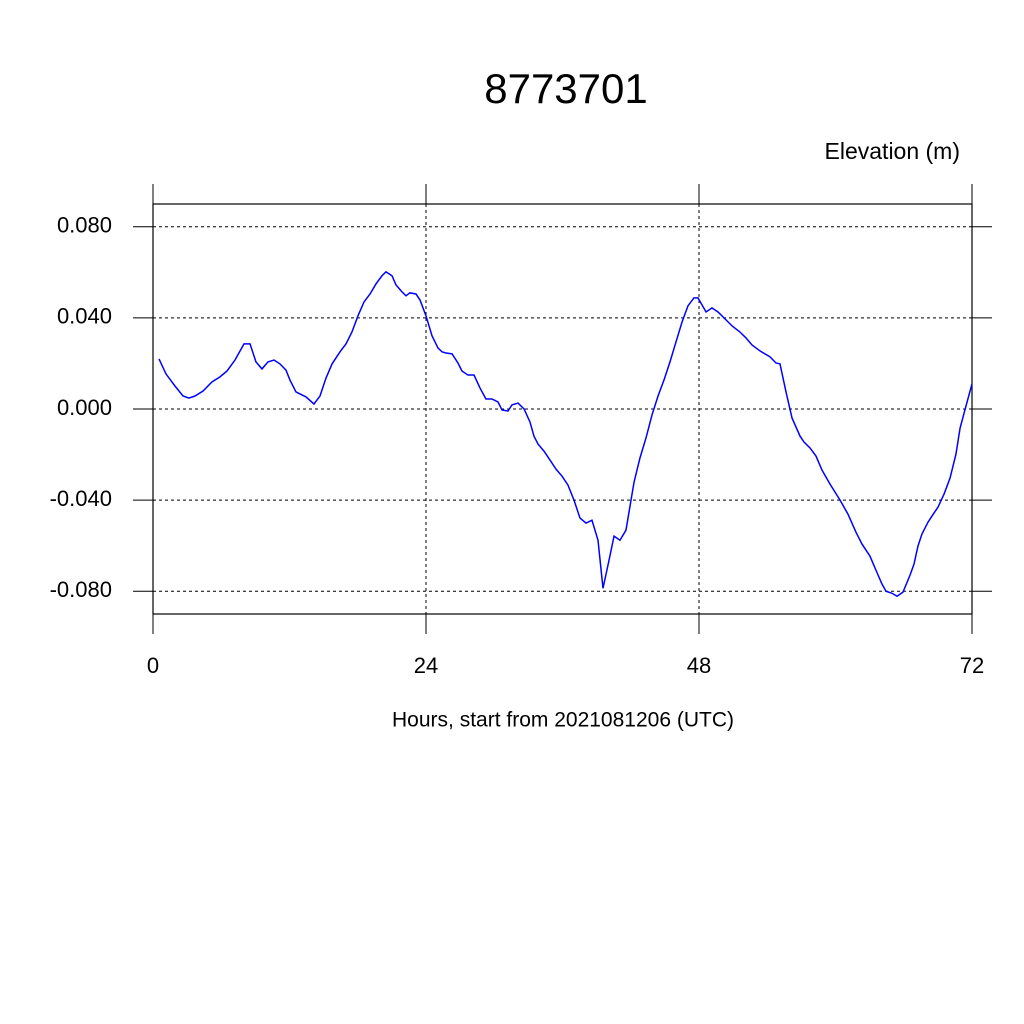 This screenshot has width=1024, height=1024. Describe the element at coordinates (81, 589) in the screenshot. I see `y-tick-label: -0.080` at that location.